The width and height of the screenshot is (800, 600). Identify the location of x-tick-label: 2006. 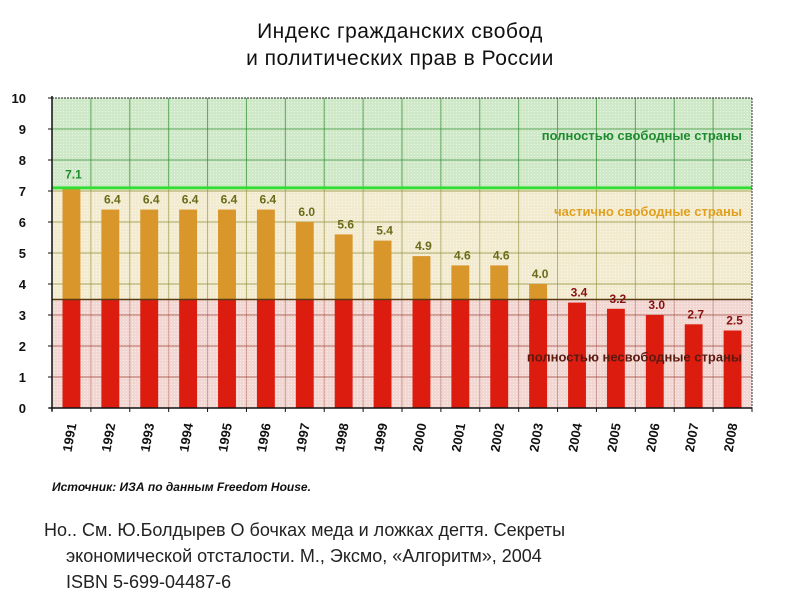
(653, 437).